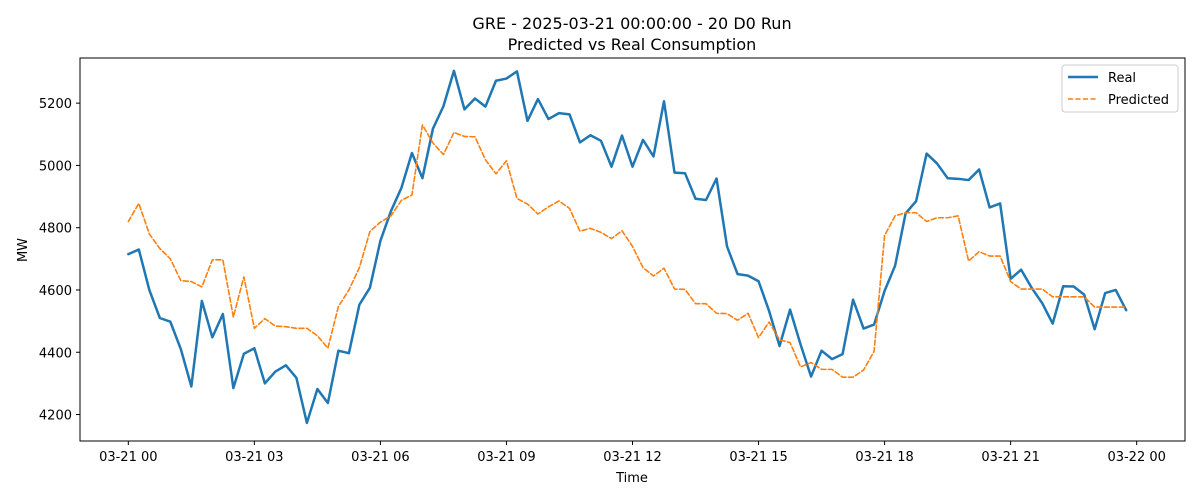 This screenshot has width=1200, height=500. I want to click on x-tick-label: 03-21 00, so click(128, 457).